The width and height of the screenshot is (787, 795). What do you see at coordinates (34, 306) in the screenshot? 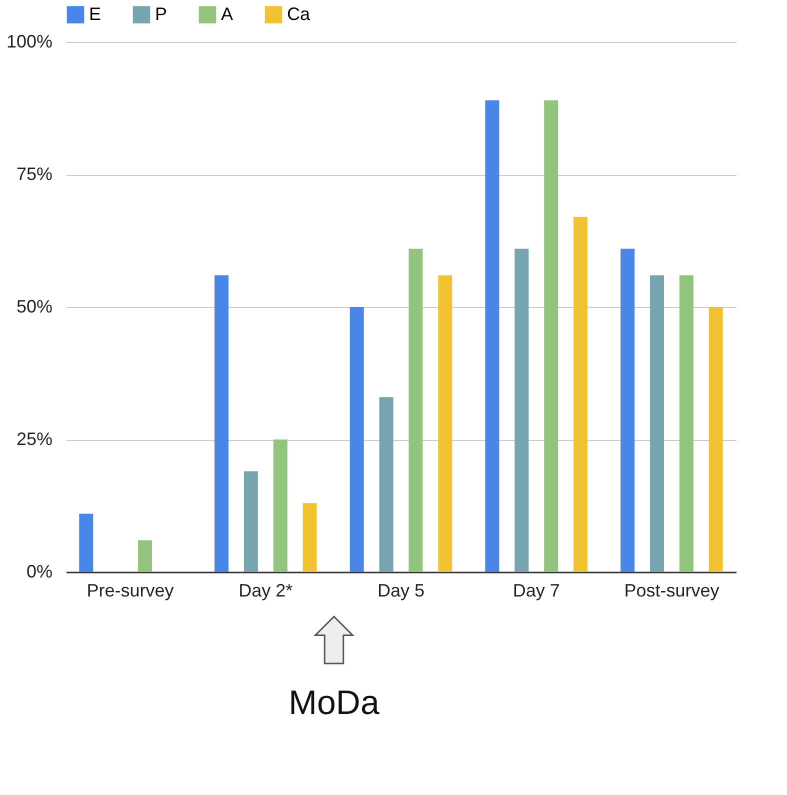
I see `y-tick-label: 50%` at bounding box center [34, 306].